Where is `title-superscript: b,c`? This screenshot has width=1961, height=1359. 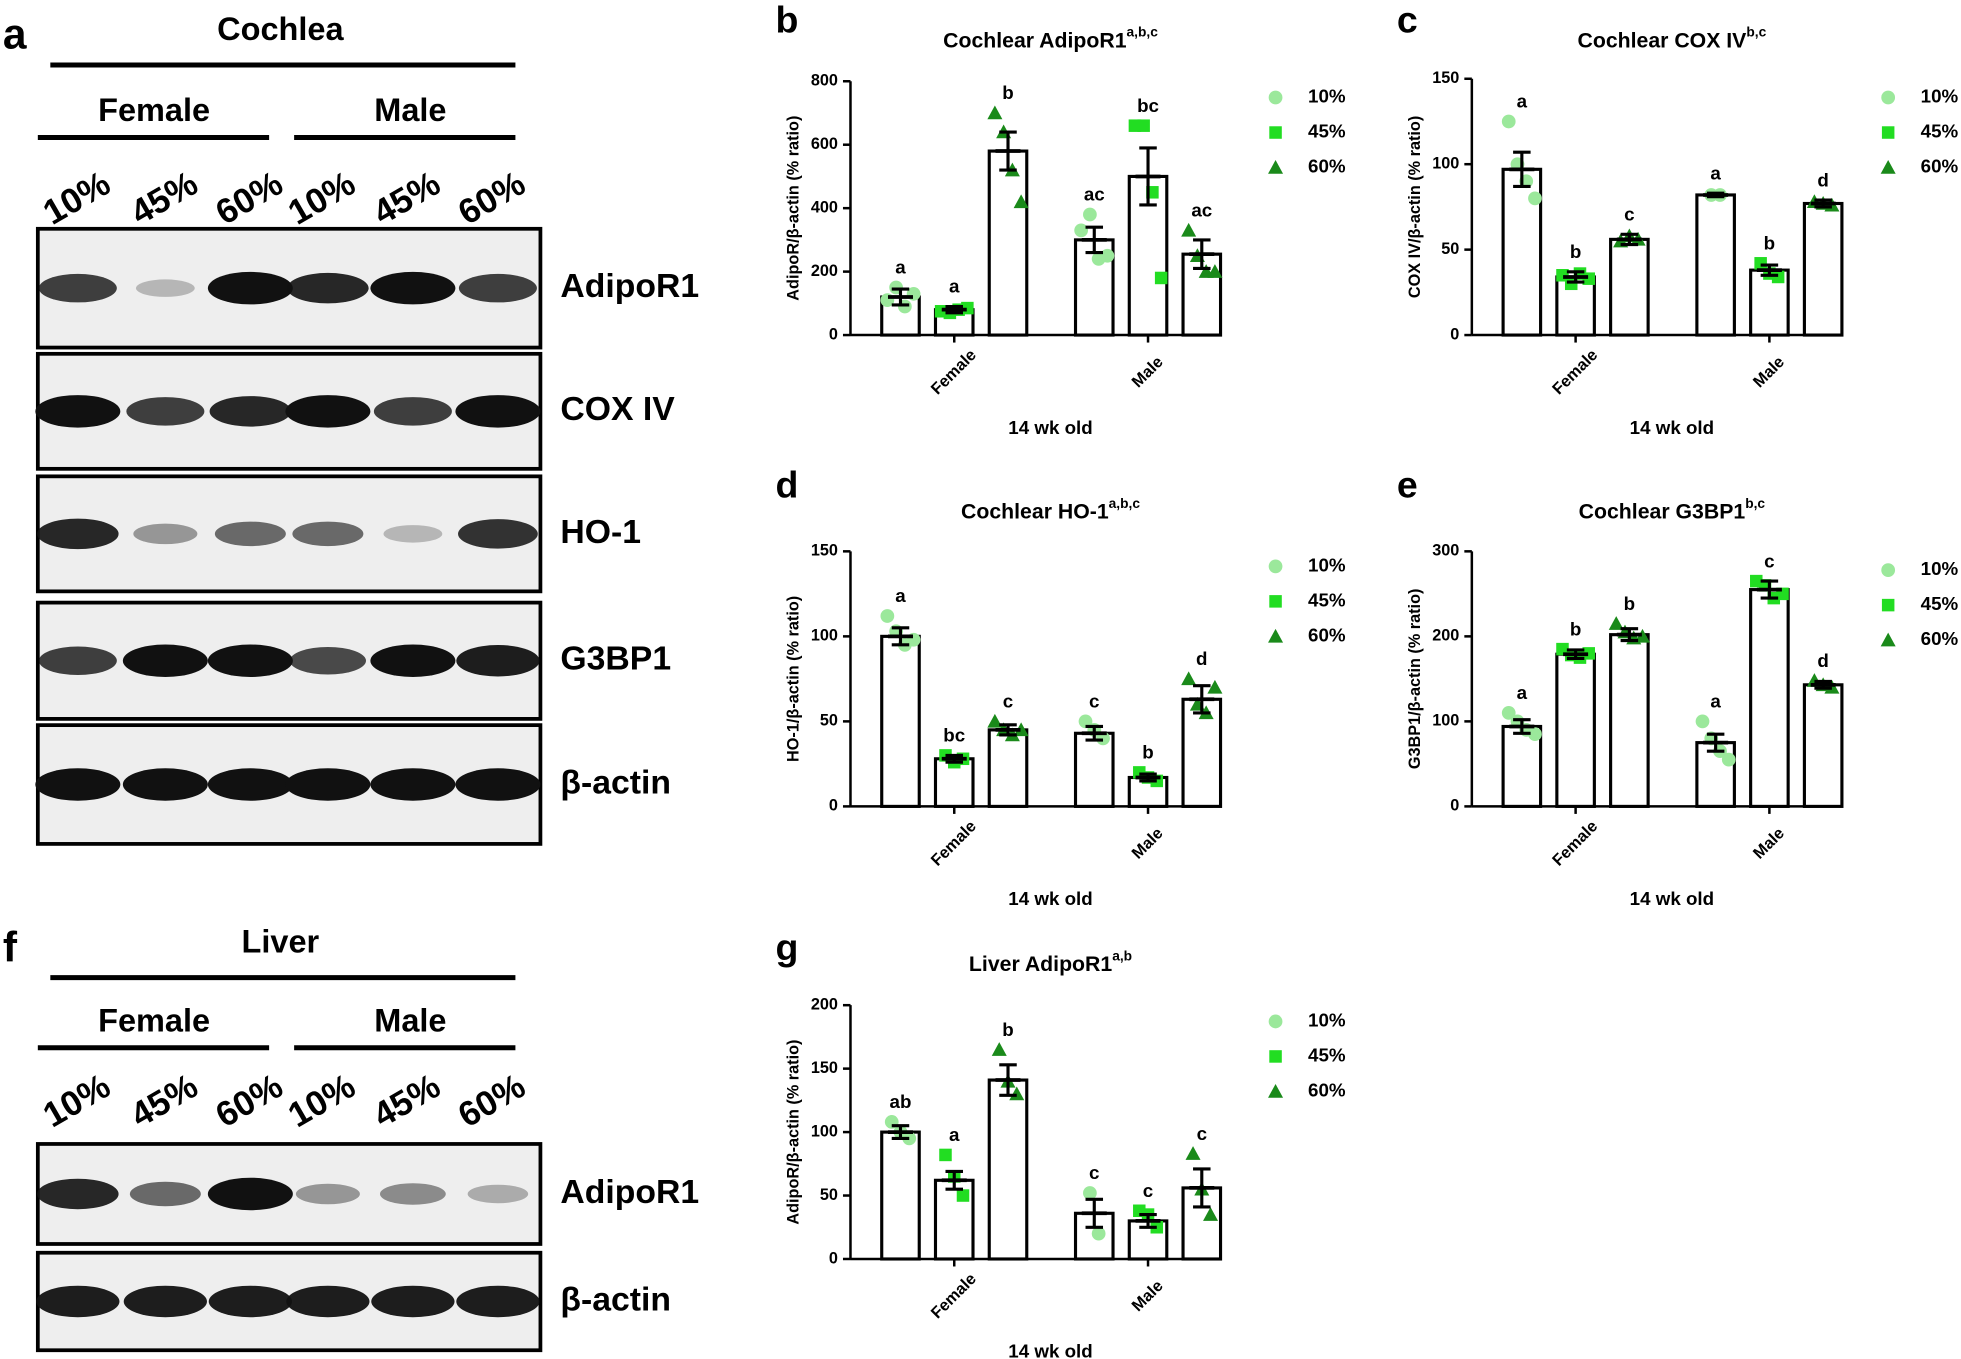
title-superscript: b,c is located at coordinates (1755, 502).